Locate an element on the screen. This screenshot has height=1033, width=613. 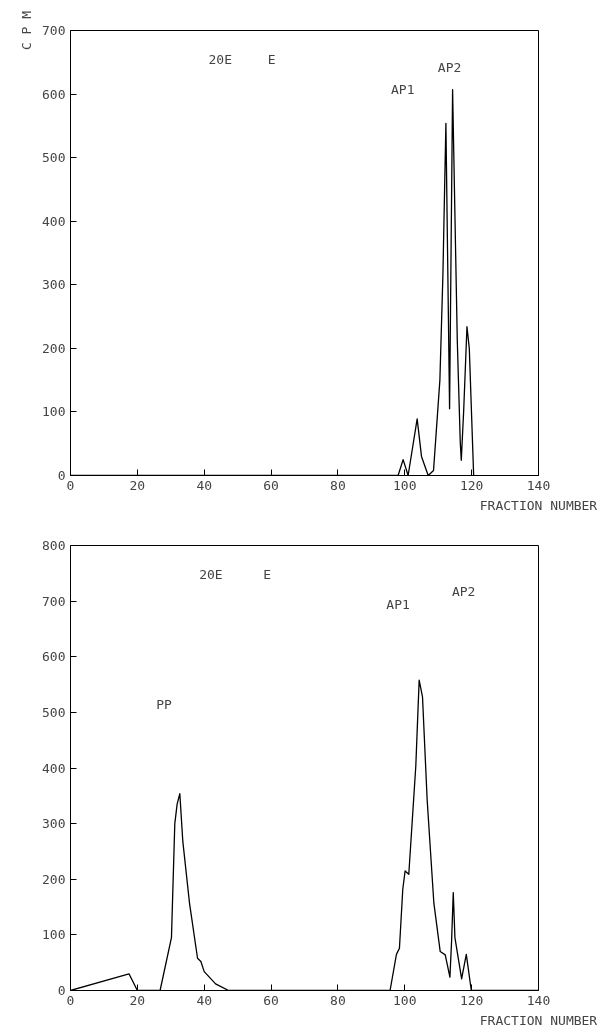
y-tick-label: 800 is located at coordinates (54, 545).